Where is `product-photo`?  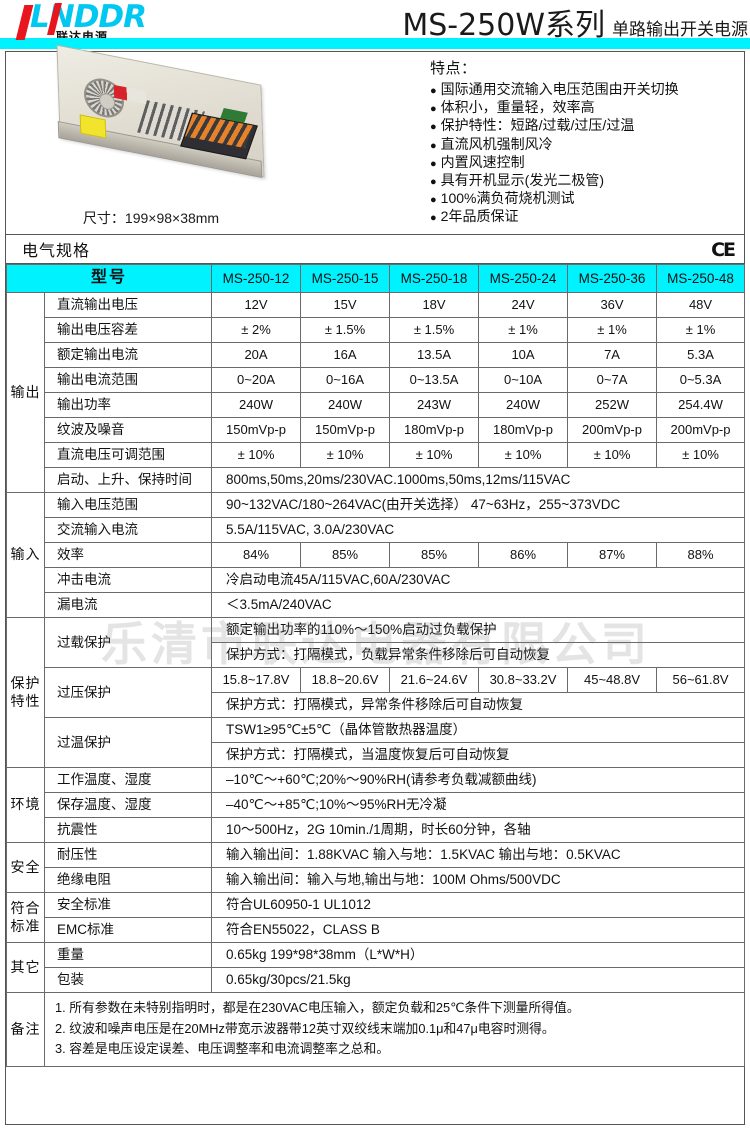 product-photo is located at coordinates (181, 124).